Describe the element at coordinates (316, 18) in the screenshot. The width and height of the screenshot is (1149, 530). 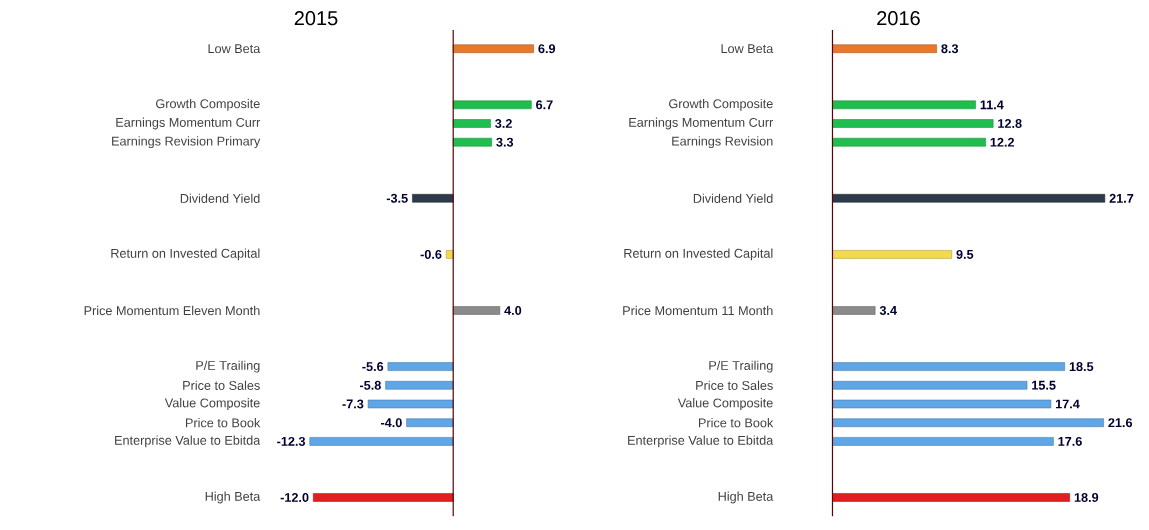
I see `chart-title: 2015` at that location.